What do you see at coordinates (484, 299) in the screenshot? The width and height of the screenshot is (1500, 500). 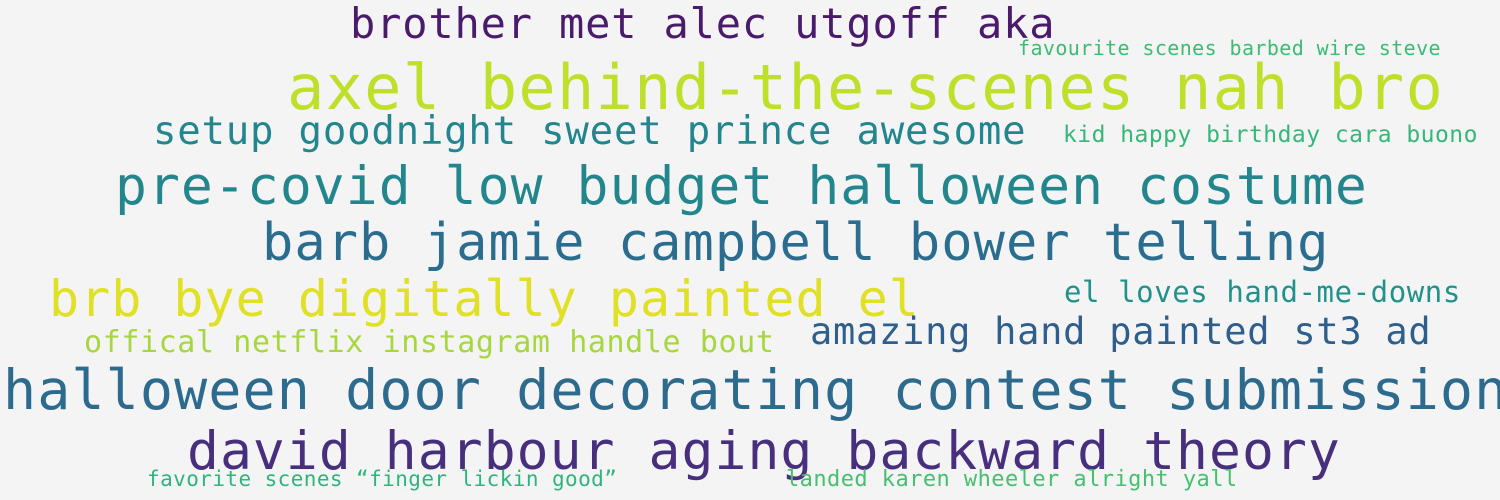 I see `word-cloud-phrase: brb bye digitally painted el` at bounding box center [484, 299].